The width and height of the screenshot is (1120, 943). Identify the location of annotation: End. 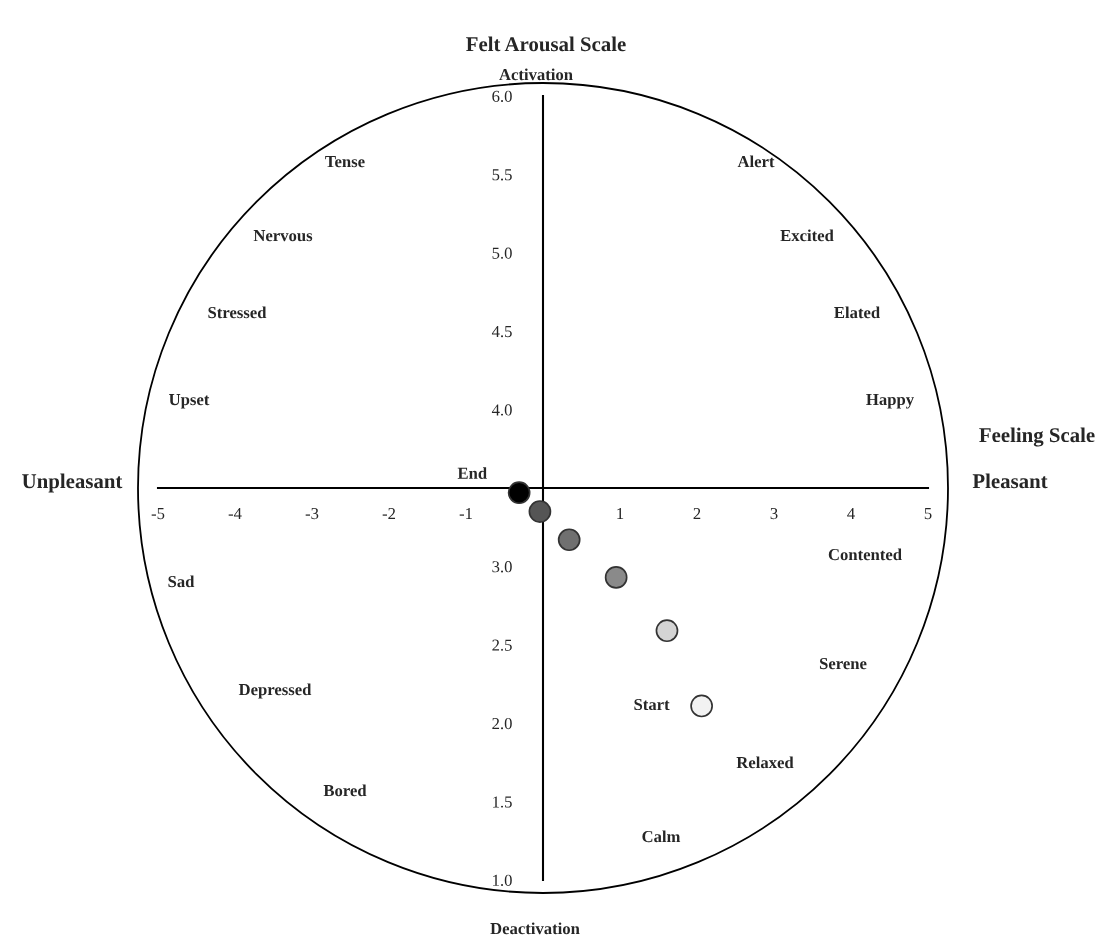
(472, 473).